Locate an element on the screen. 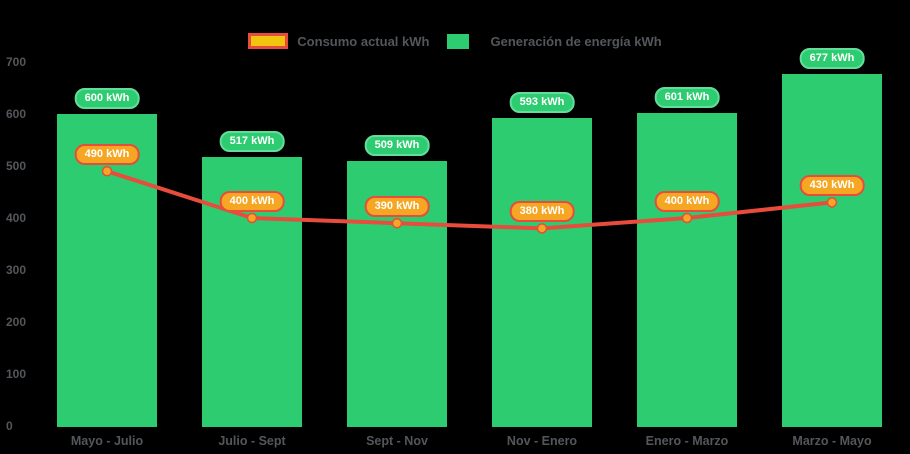  x-axis-tick-label: Julio - Sept is located at coordinates (252, 441).